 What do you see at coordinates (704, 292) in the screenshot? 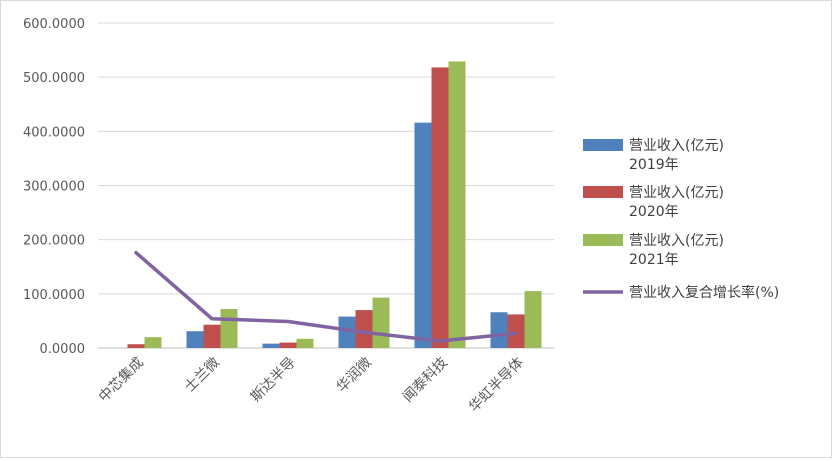
I see `legend-label: 营业收入复合增长率(%)` at bounding box center [704, 292].